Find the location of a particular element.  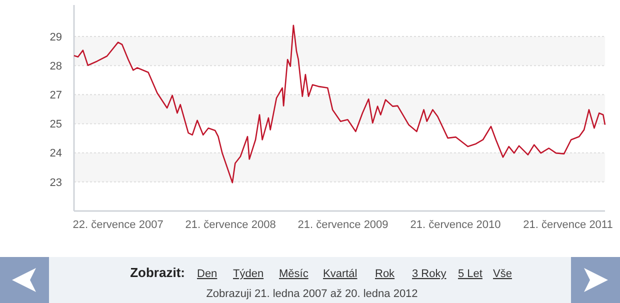

x-tick-label: 22. července 2007 is located at coordinates (118, 225).